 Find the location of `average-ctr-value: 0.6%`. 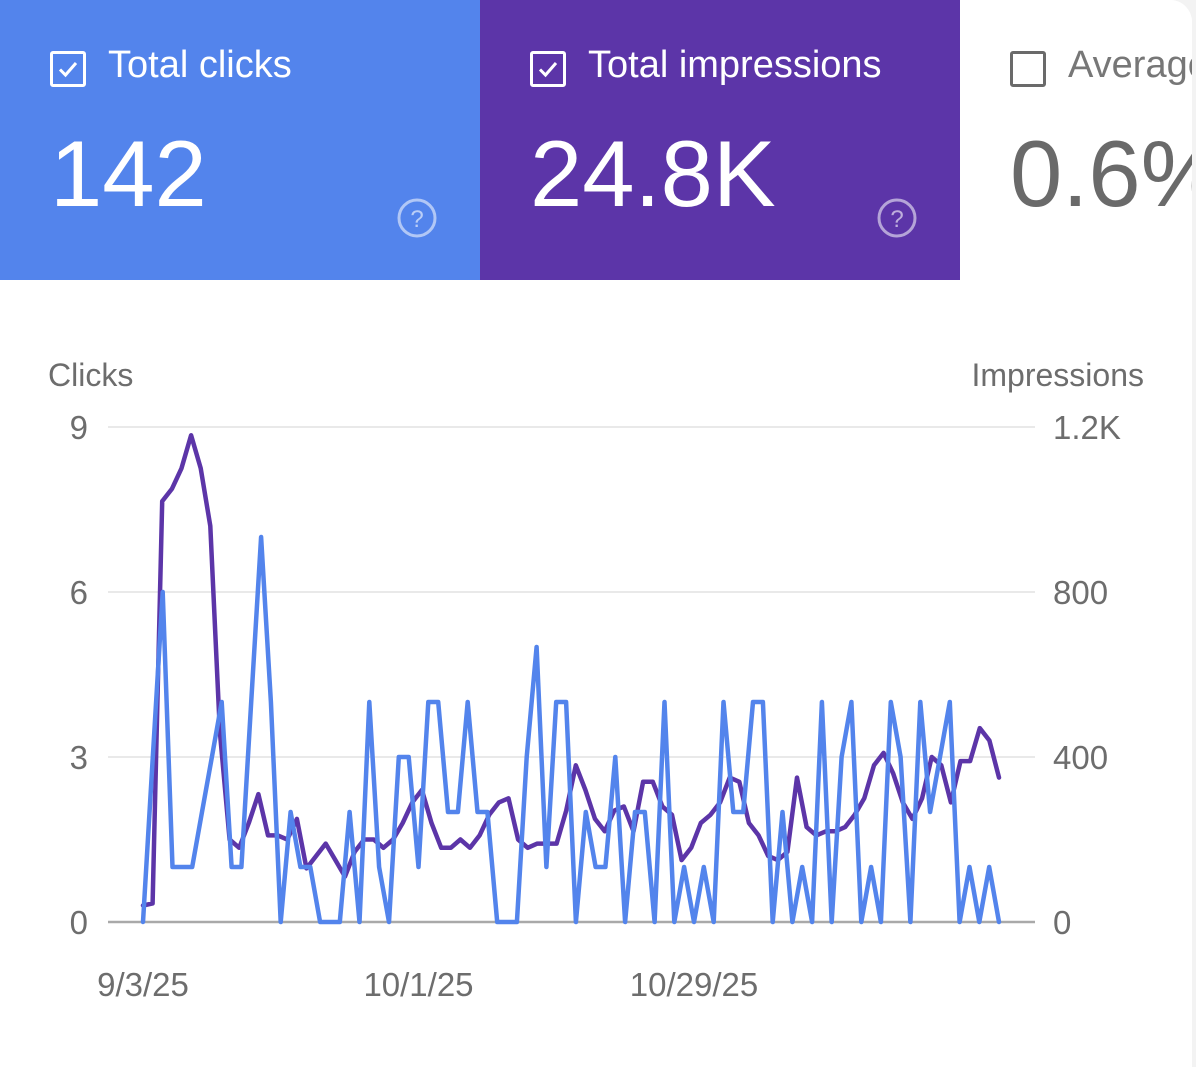

average-ctr-value: 0.6% is located at coordinates (1101, 173).